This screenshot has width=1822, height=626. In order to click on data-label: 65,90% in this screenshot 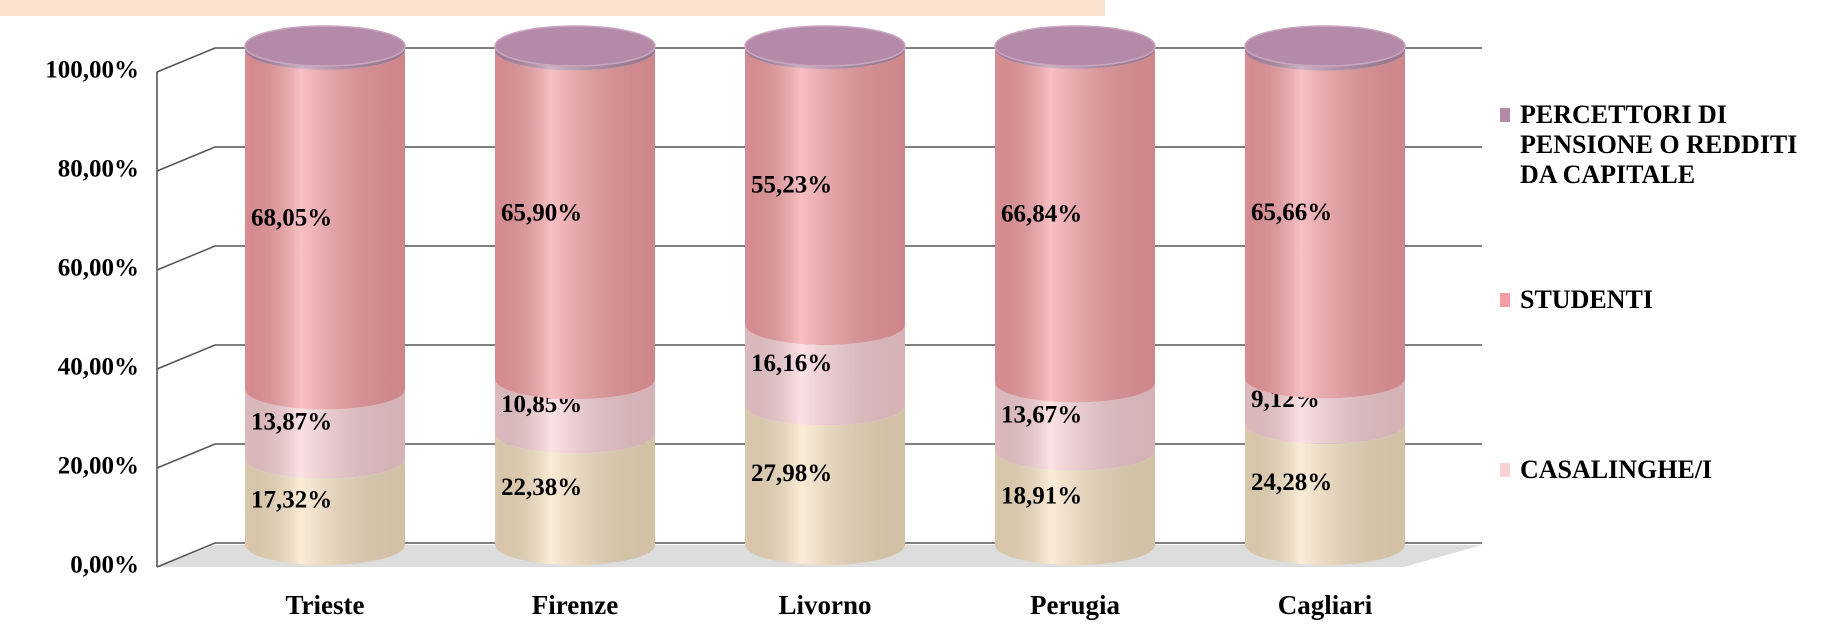, I will do `click(541, 212)`.